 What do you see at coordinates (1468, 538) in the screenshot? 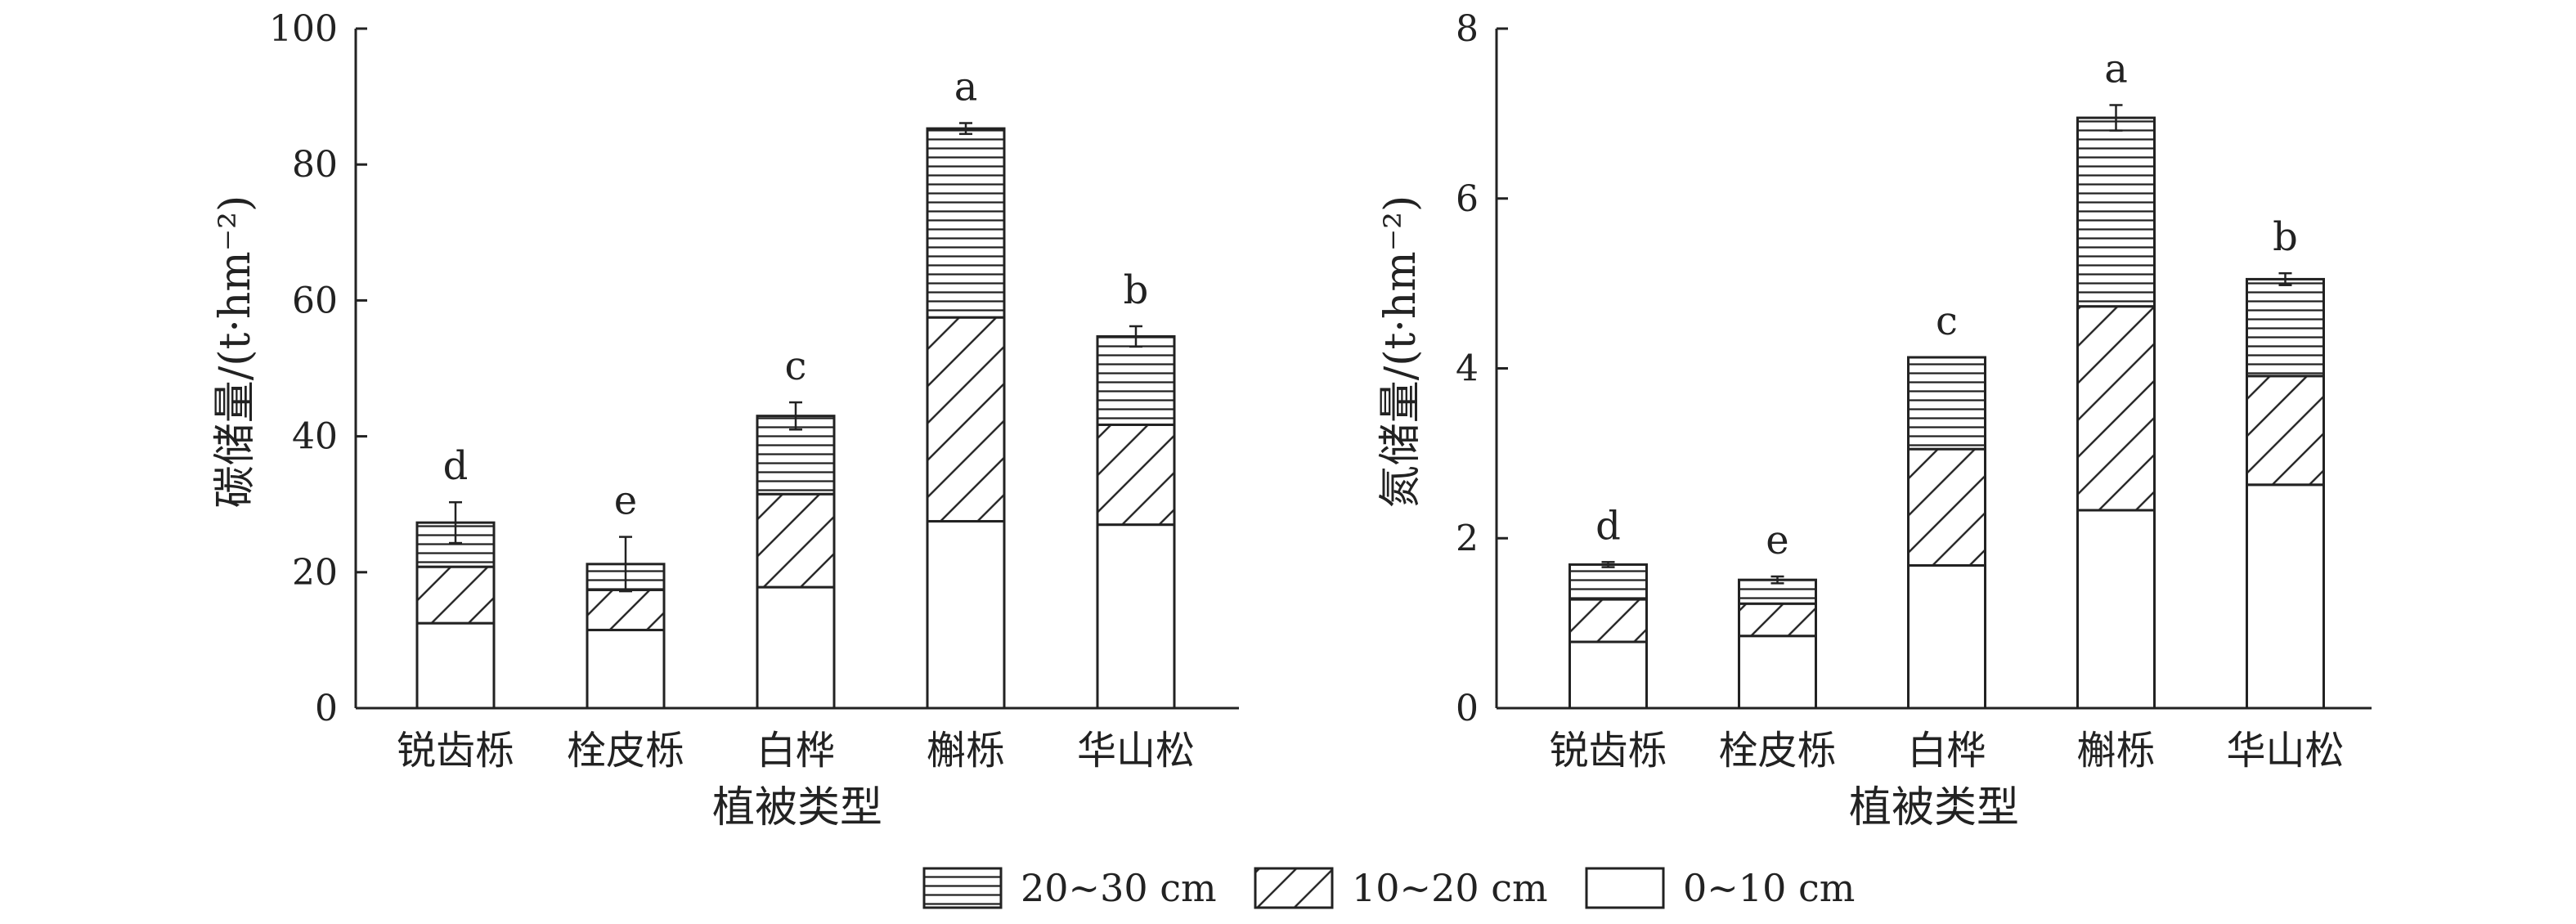
I see `y-tick-label: 2` at bounding box center [1468, 538].